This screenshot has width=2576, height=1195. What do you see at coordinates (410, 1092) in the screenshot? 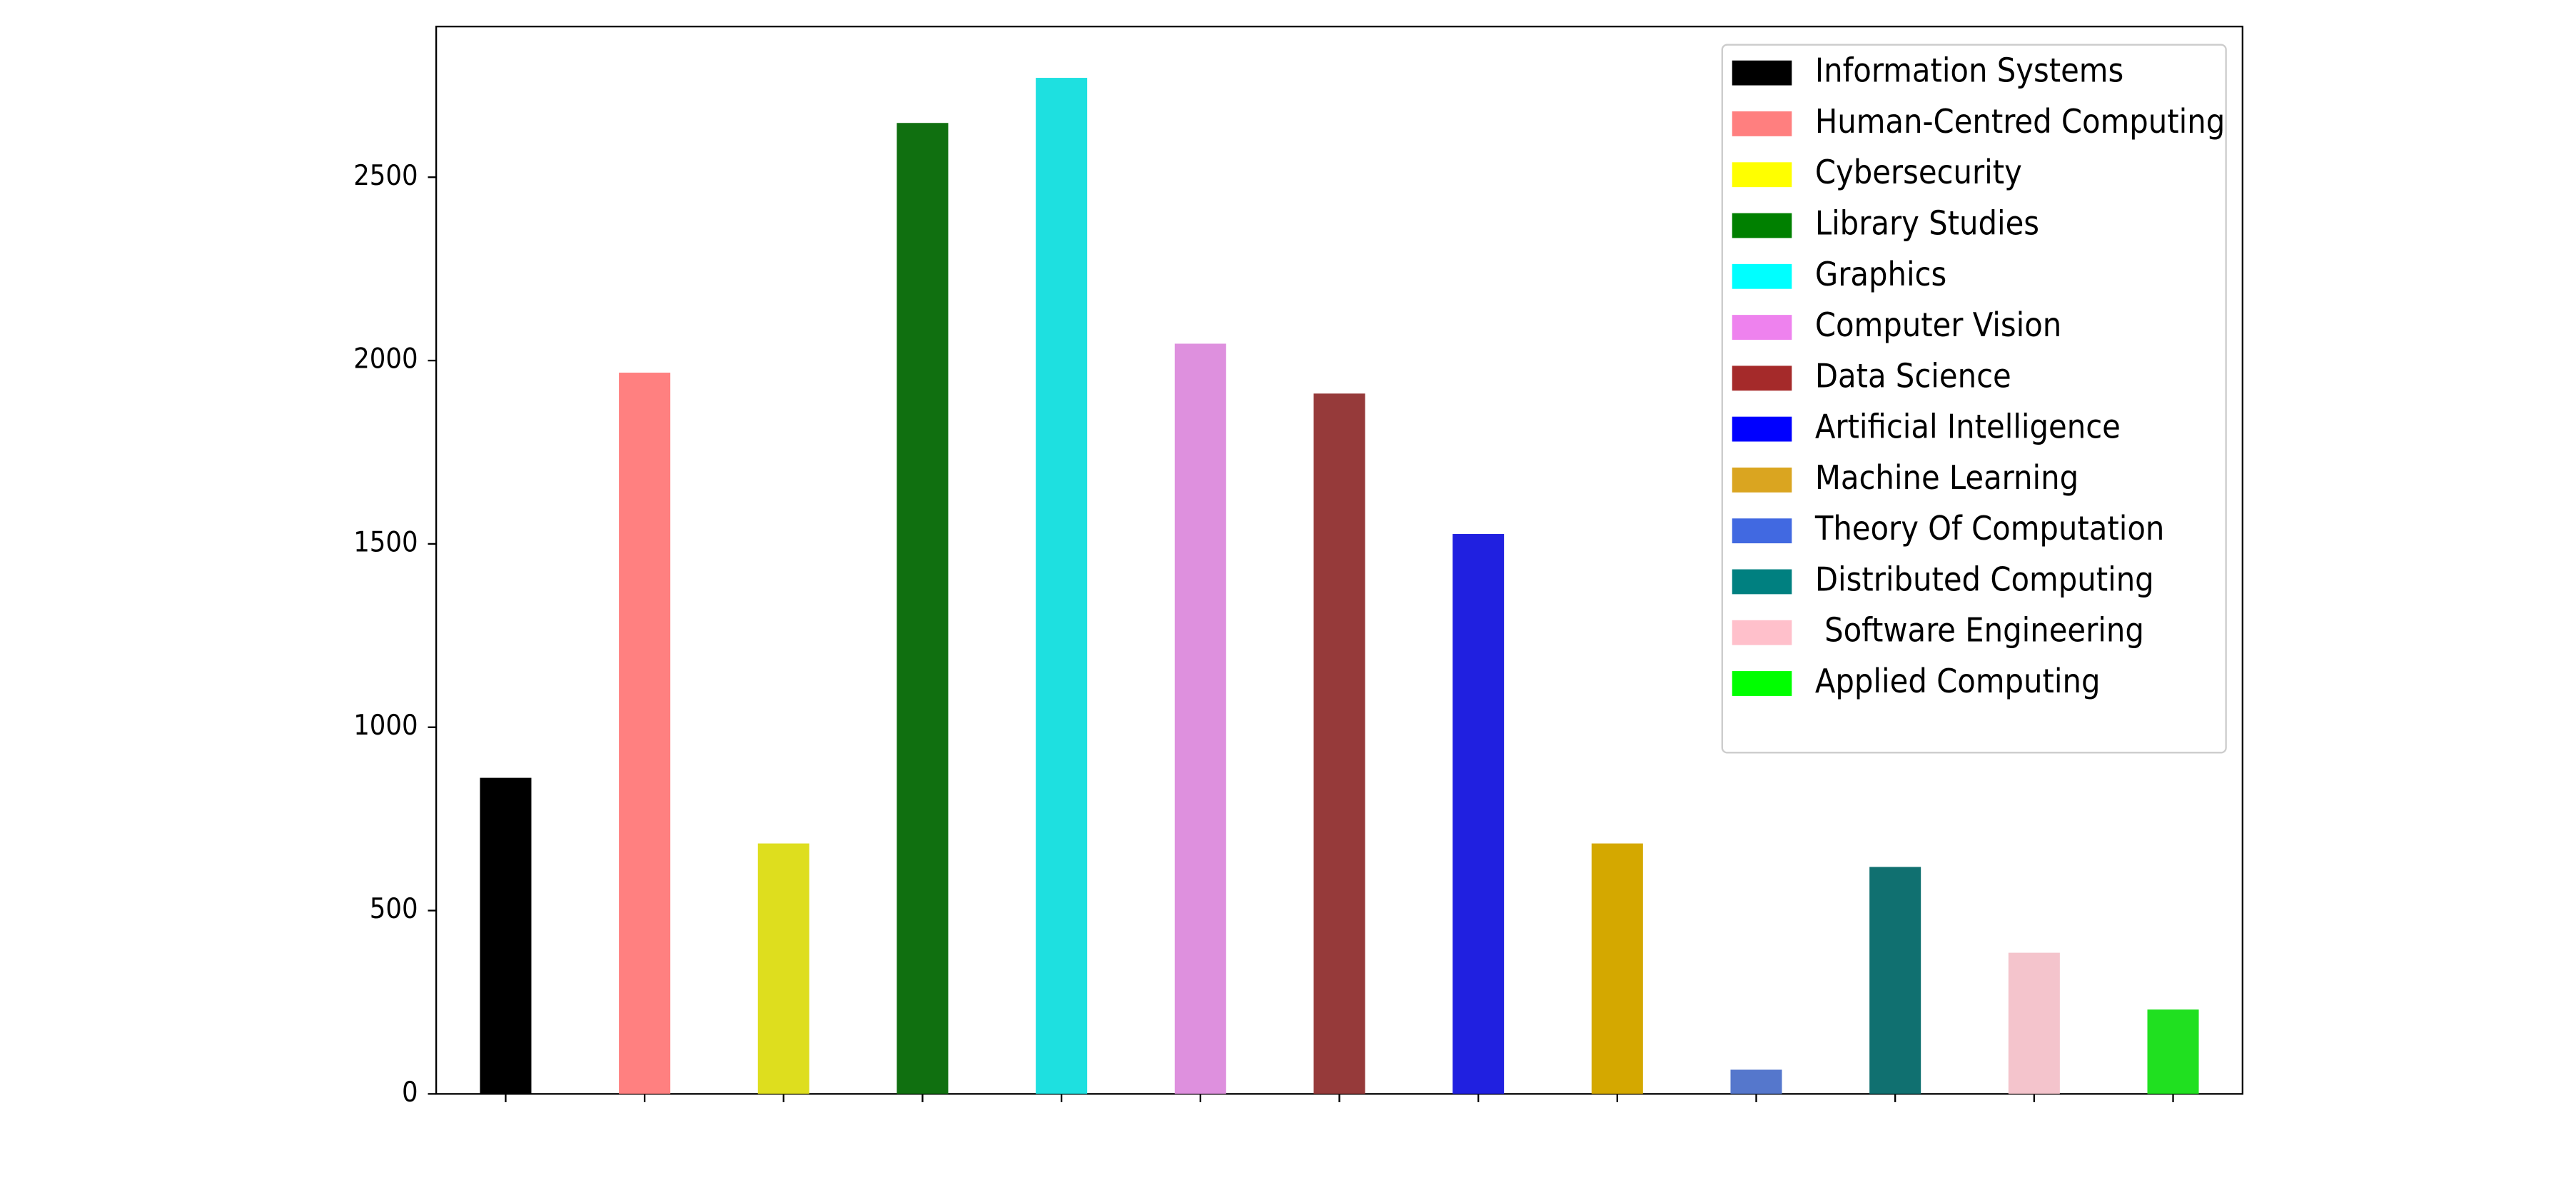
I see `y-tick-label: 0` at bounding box center [410, 1092].